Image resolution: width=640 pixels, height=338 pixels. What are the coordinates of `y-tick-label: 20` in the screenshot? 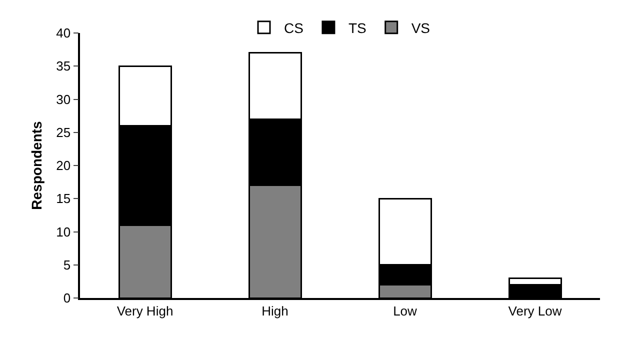 It's located at (63, 166).